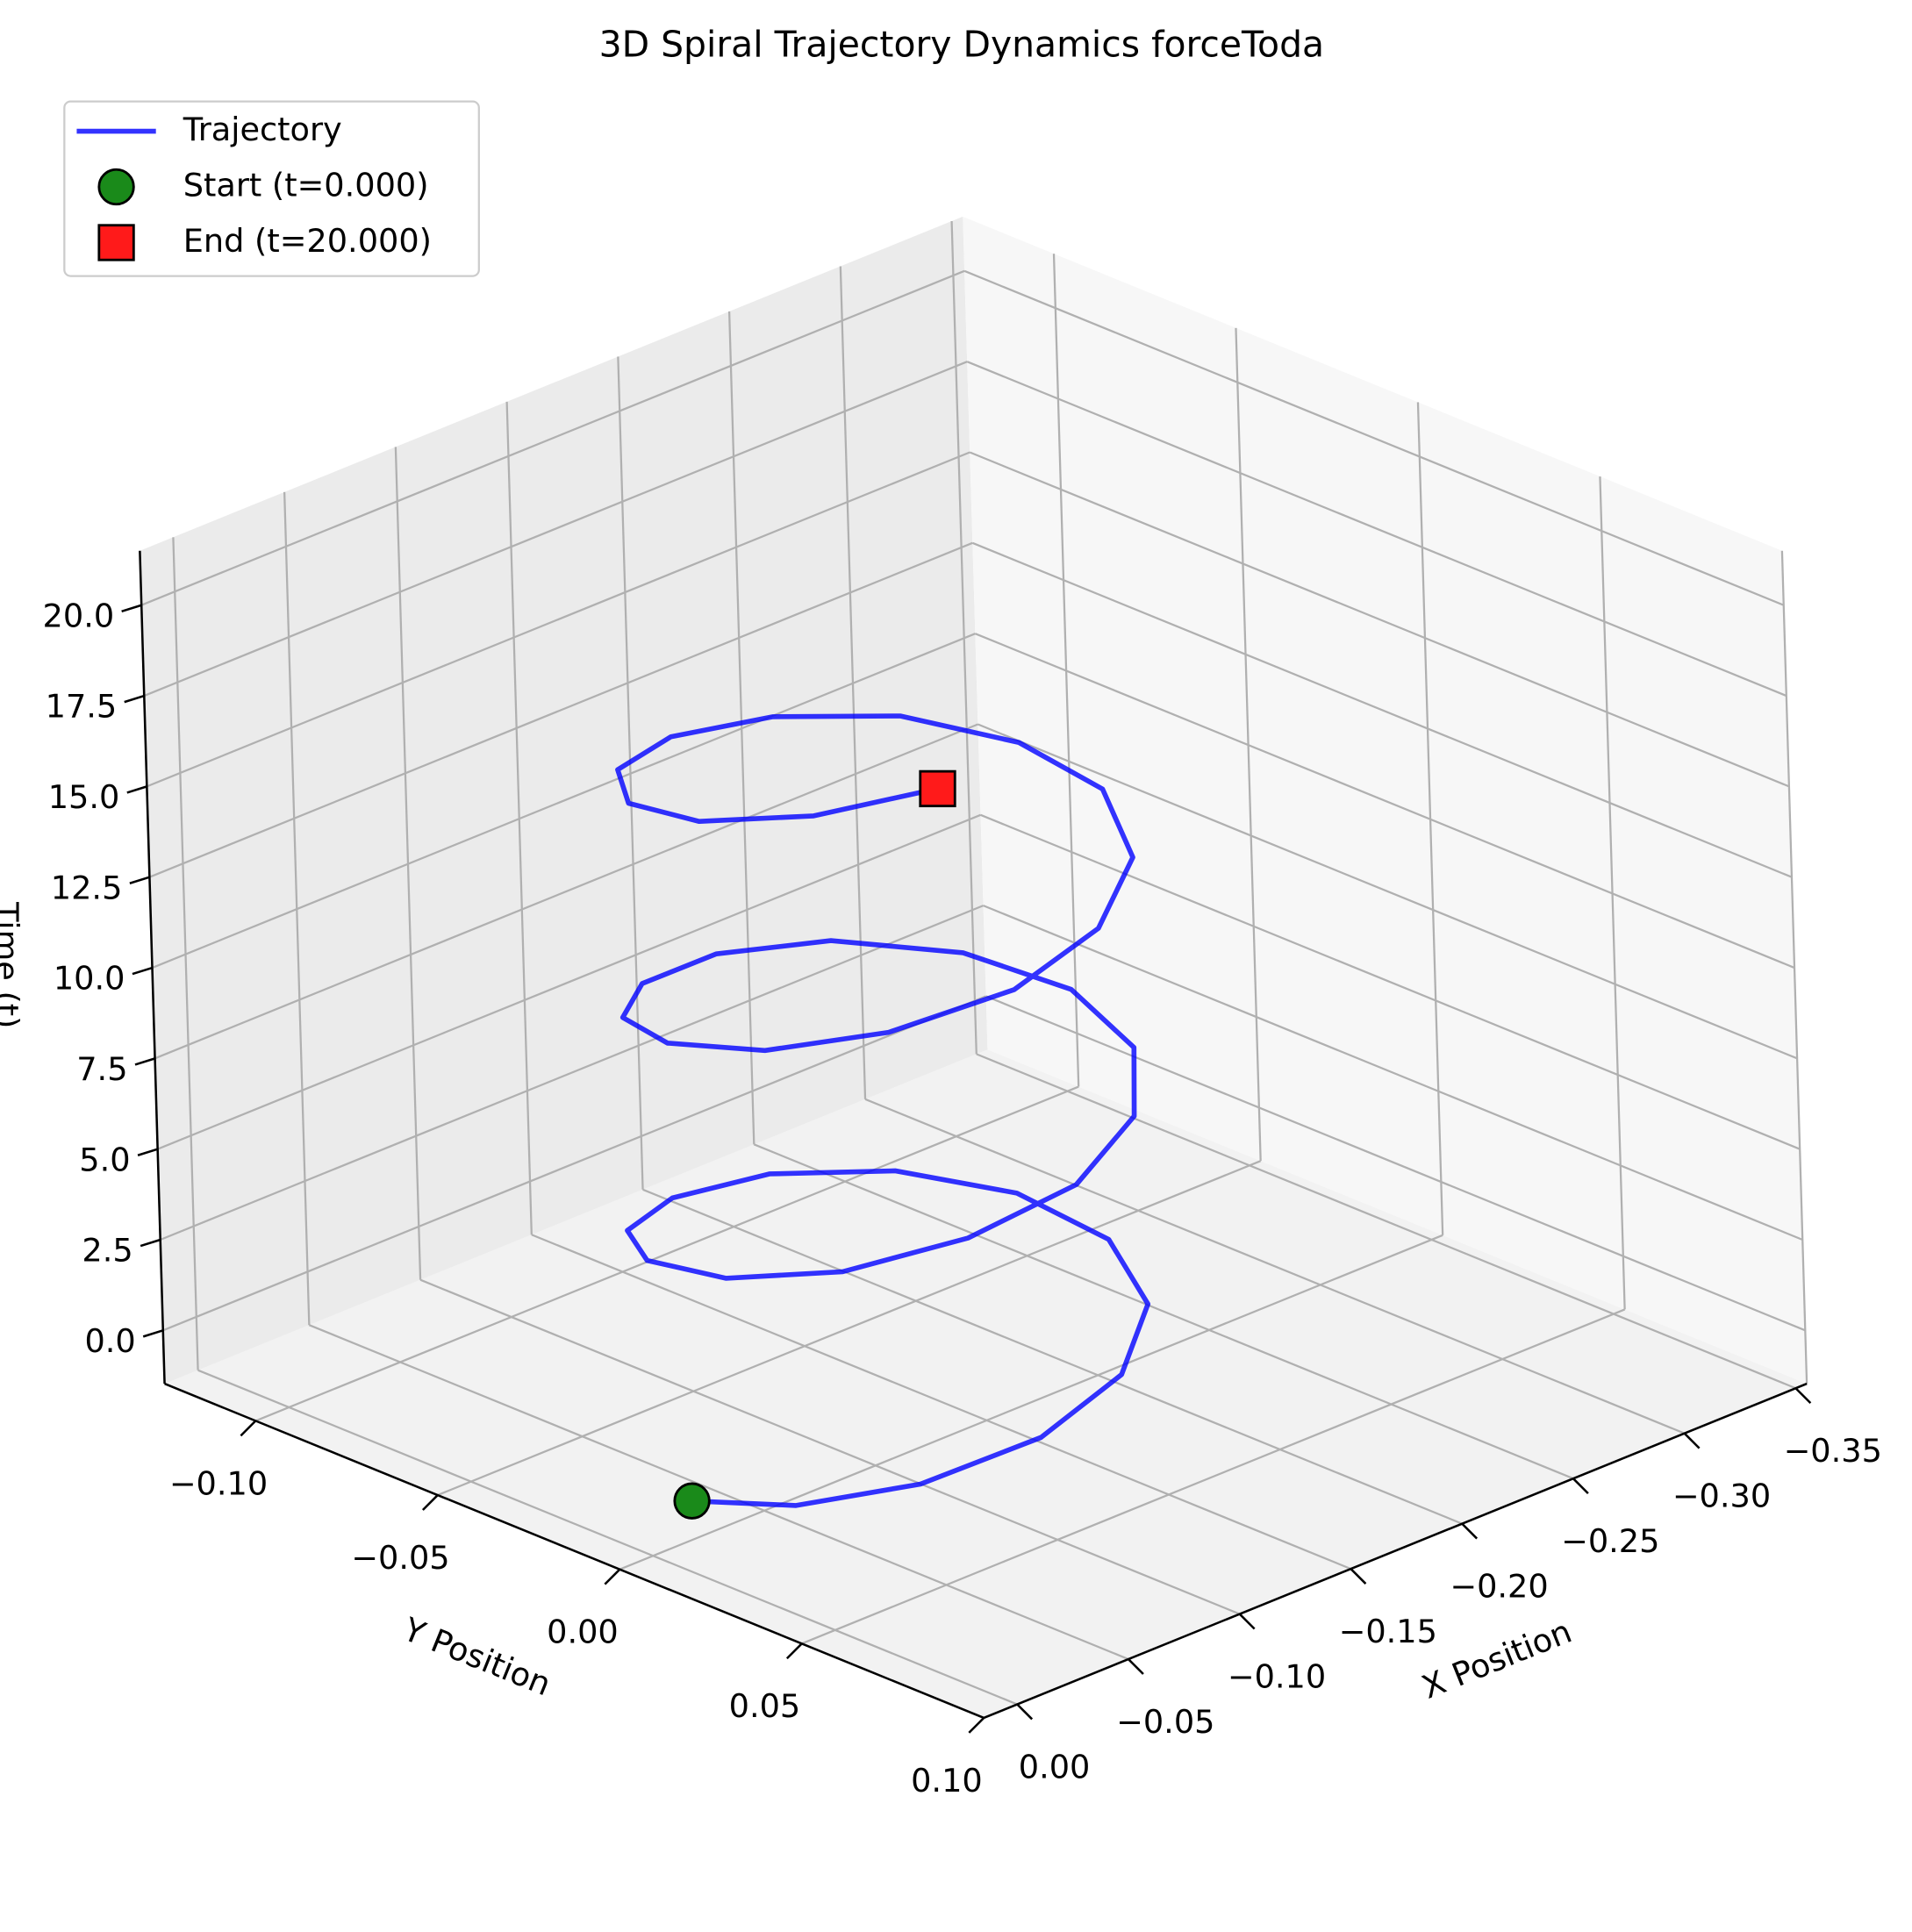  I want to click on z-tick-label: 10.0, so click(89, 979).